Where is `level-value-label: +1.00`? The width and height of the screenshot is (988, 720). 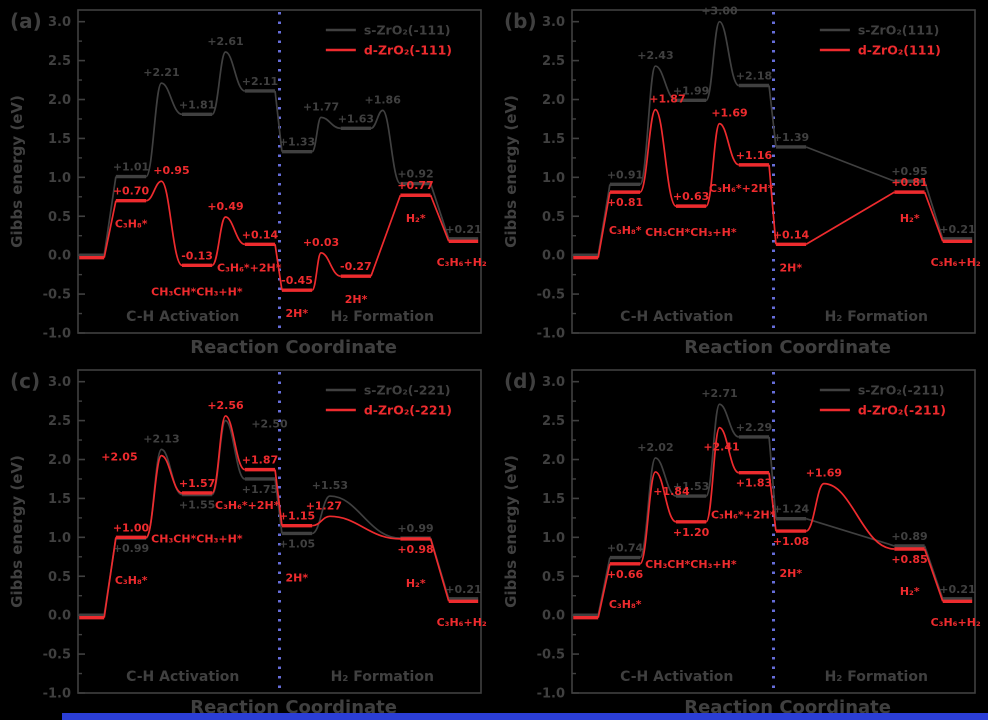 level-value-label: +1.00 is located at coordinates (131, 527).